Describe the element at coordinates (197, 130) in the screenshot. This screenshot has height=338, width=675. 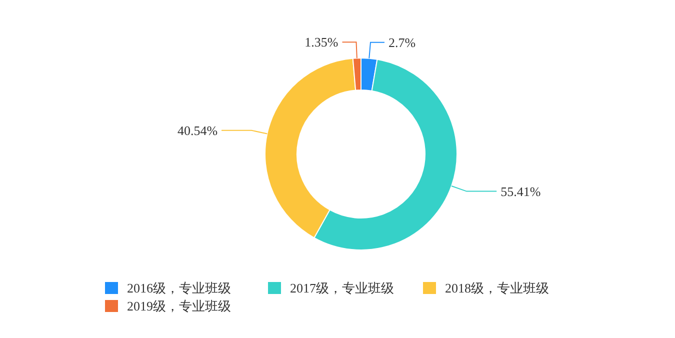
I see `data-label: 40.54%` at that location.